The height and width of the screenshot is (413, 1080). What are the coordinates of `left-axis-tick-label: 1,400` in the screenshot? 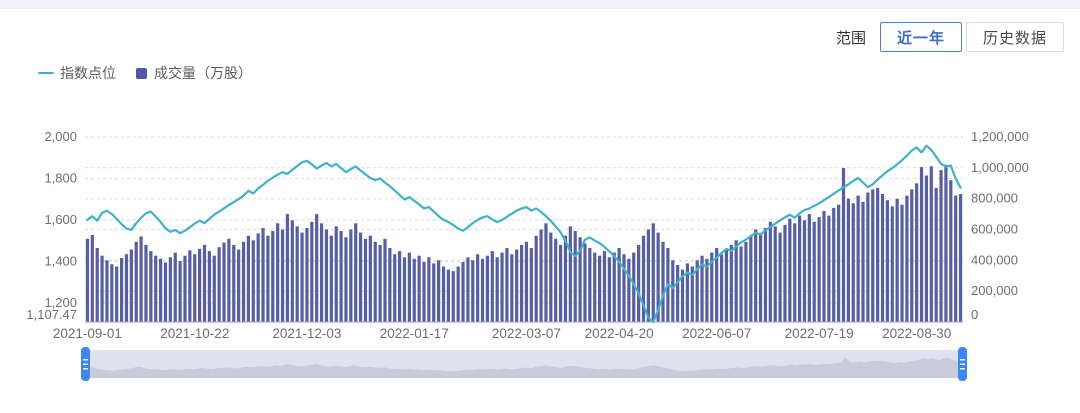 It's located at (60, 260).